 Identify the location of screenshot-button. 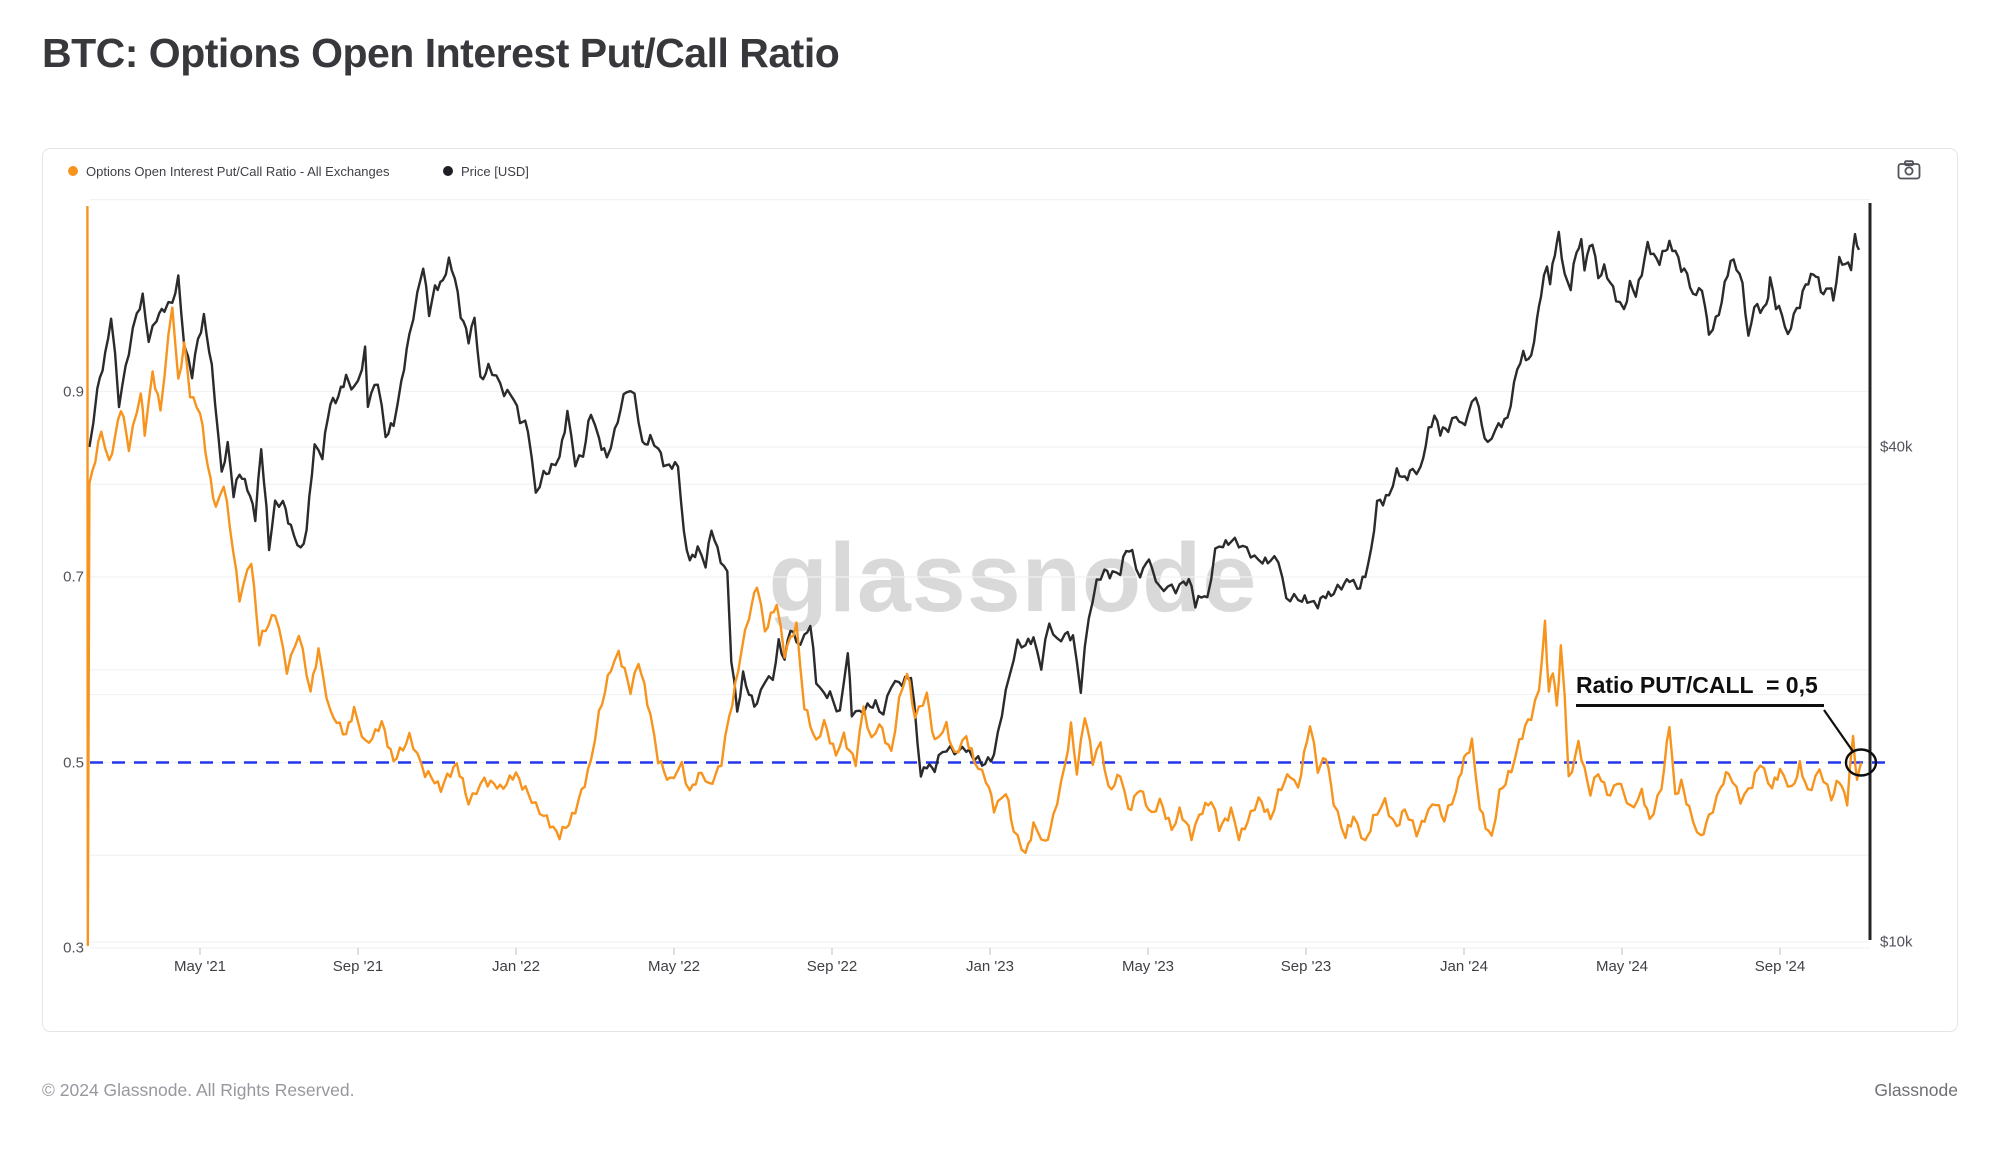
(1909, 170).